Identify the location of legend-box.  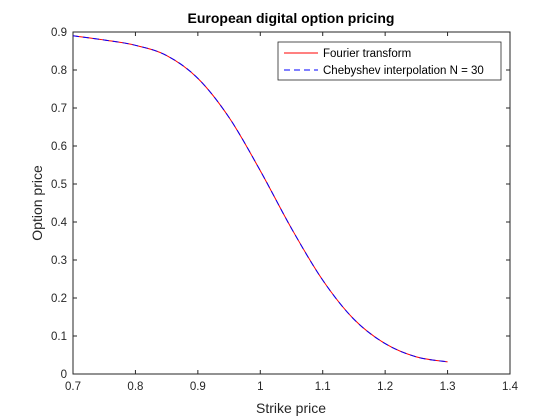
(389, 61).